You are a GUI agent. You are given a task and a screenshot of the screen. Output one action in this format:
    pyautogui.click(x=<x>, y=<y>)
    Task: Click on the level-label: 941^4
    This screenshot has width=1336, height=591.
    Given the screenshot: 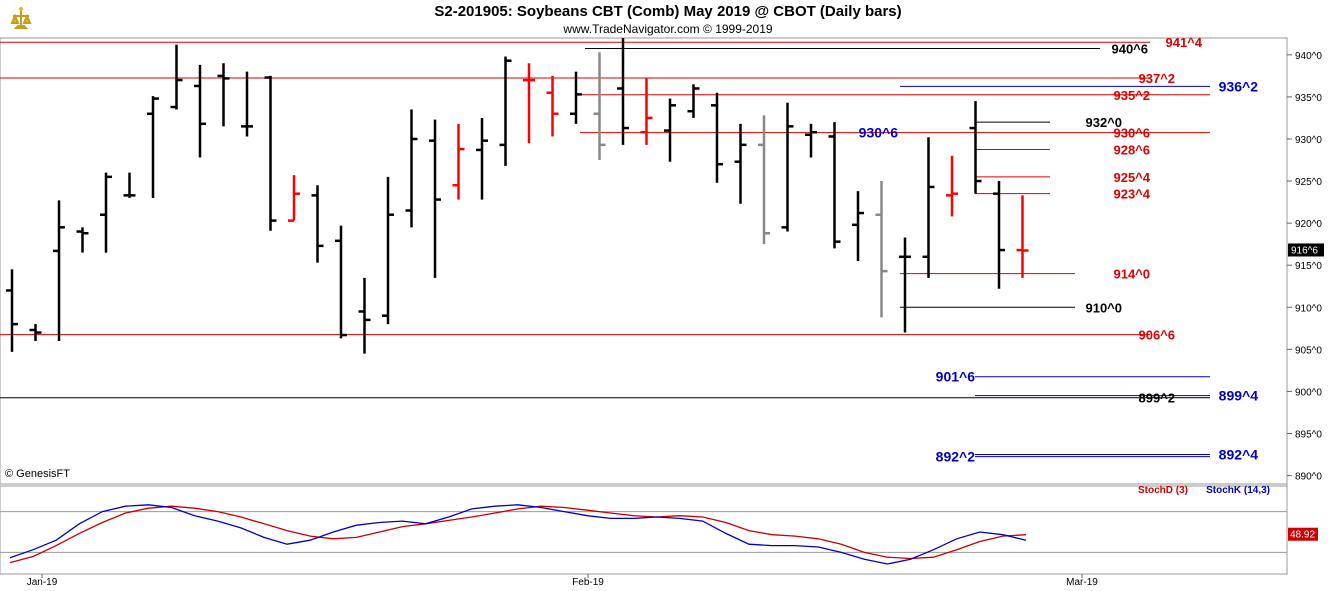 What is the action you would take?
    pyautogui.click(x=1183, y=42)
    